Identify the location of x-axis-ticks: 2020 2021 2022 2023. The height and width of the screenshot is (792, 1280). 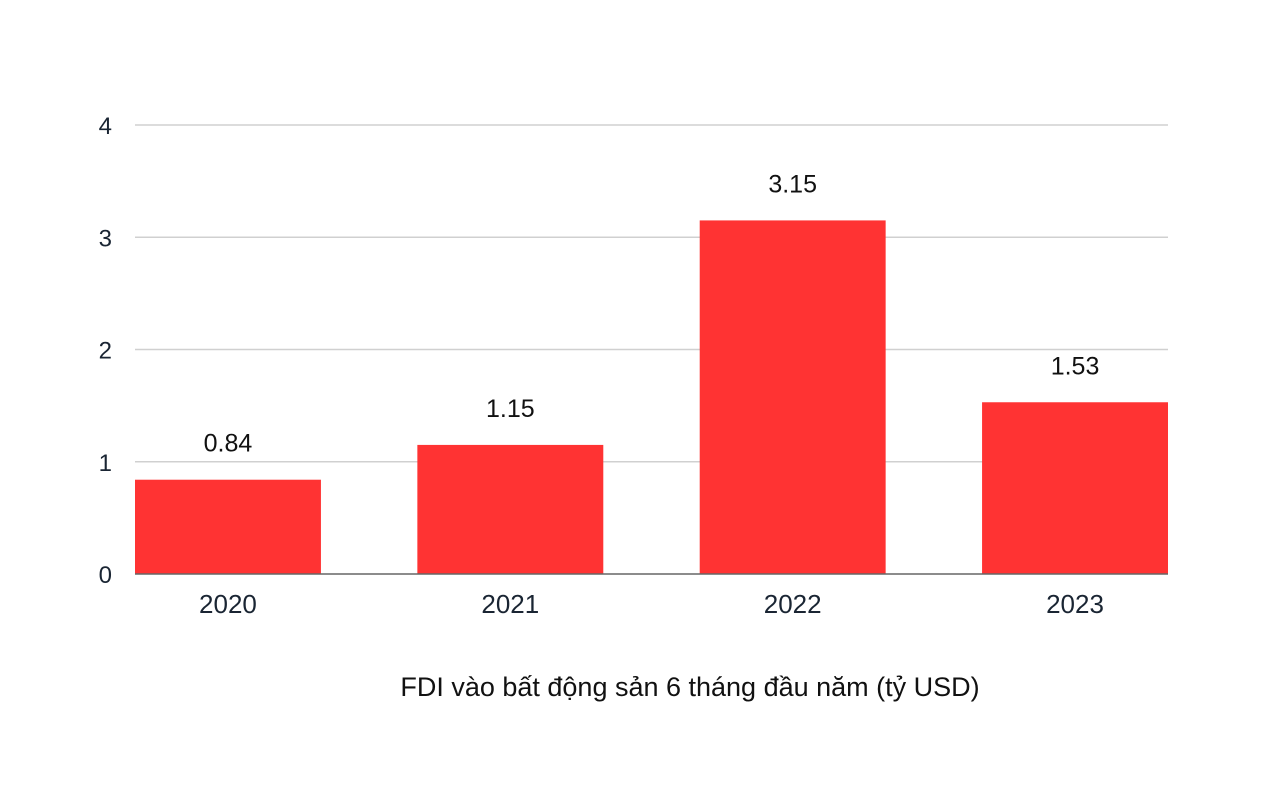
(651, 604).